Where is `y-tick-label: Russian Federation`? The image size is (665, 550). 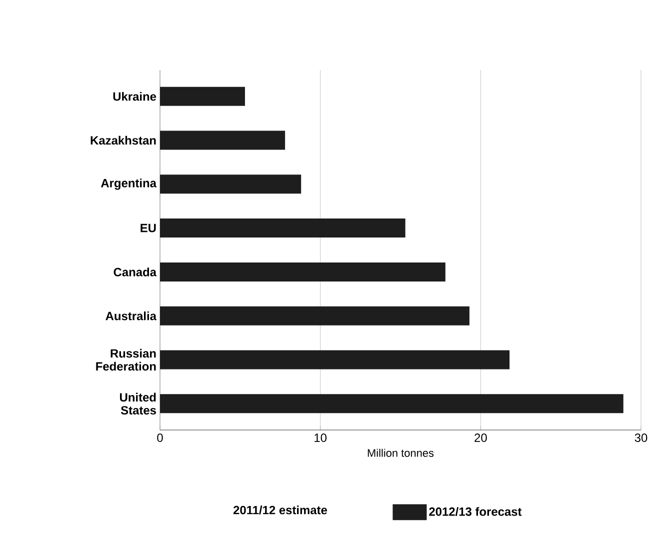 y-tick-label: Russian Federation is located at coordinates (126, 359).